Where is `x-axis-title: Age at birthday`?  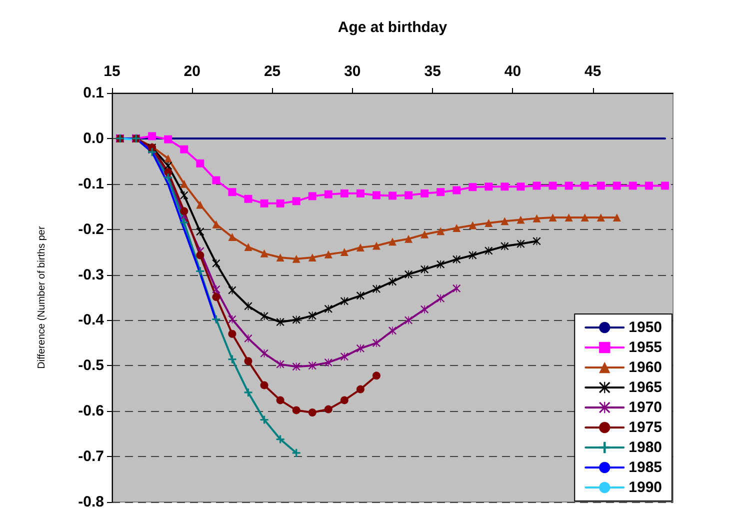
x-axis-title: Age at birthday is located at coordinates (393, 27).